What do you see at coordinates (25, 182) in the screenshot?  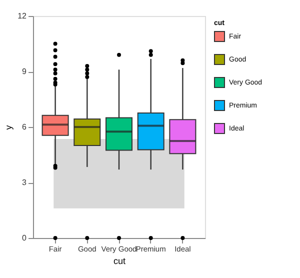 I see `y-tick-label: 3` at bounding box center [25, 182].